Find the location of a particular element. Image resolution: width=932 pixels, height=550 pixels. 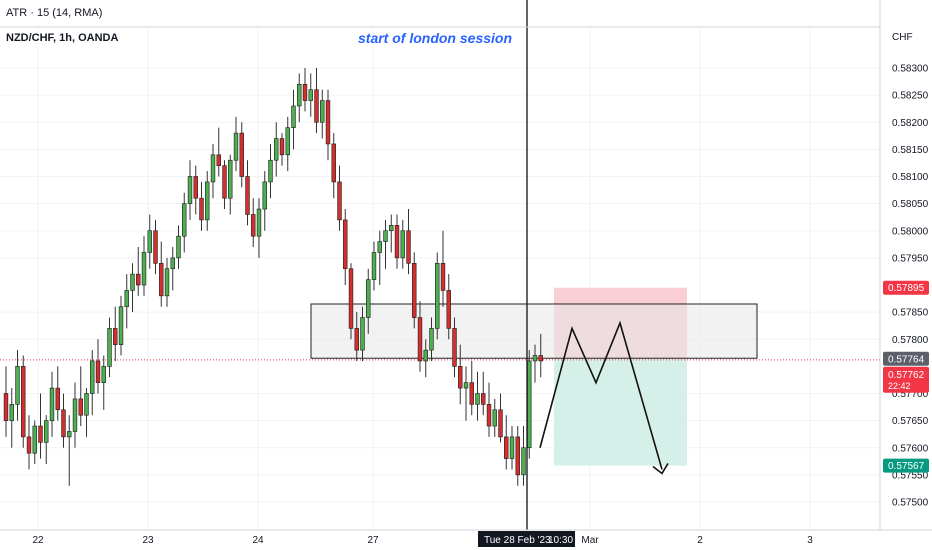

take-profit-zone is located at coordinates (620, 412).